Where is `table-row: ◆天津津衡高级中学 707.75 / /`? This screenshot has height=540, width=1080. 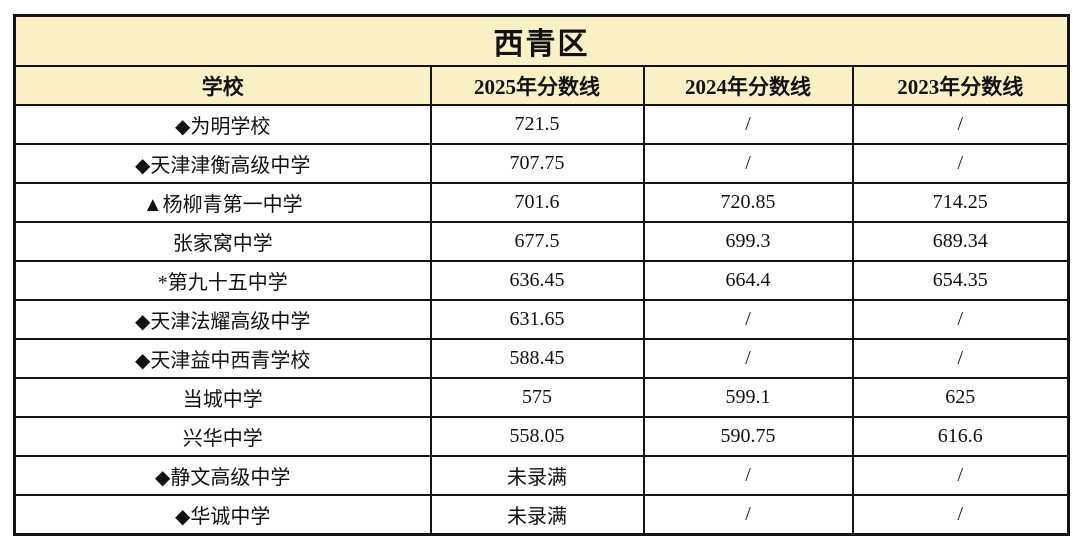 table-row: ◆天津津衡高级中学 707.75 / / is located at coordinates (541, 163).